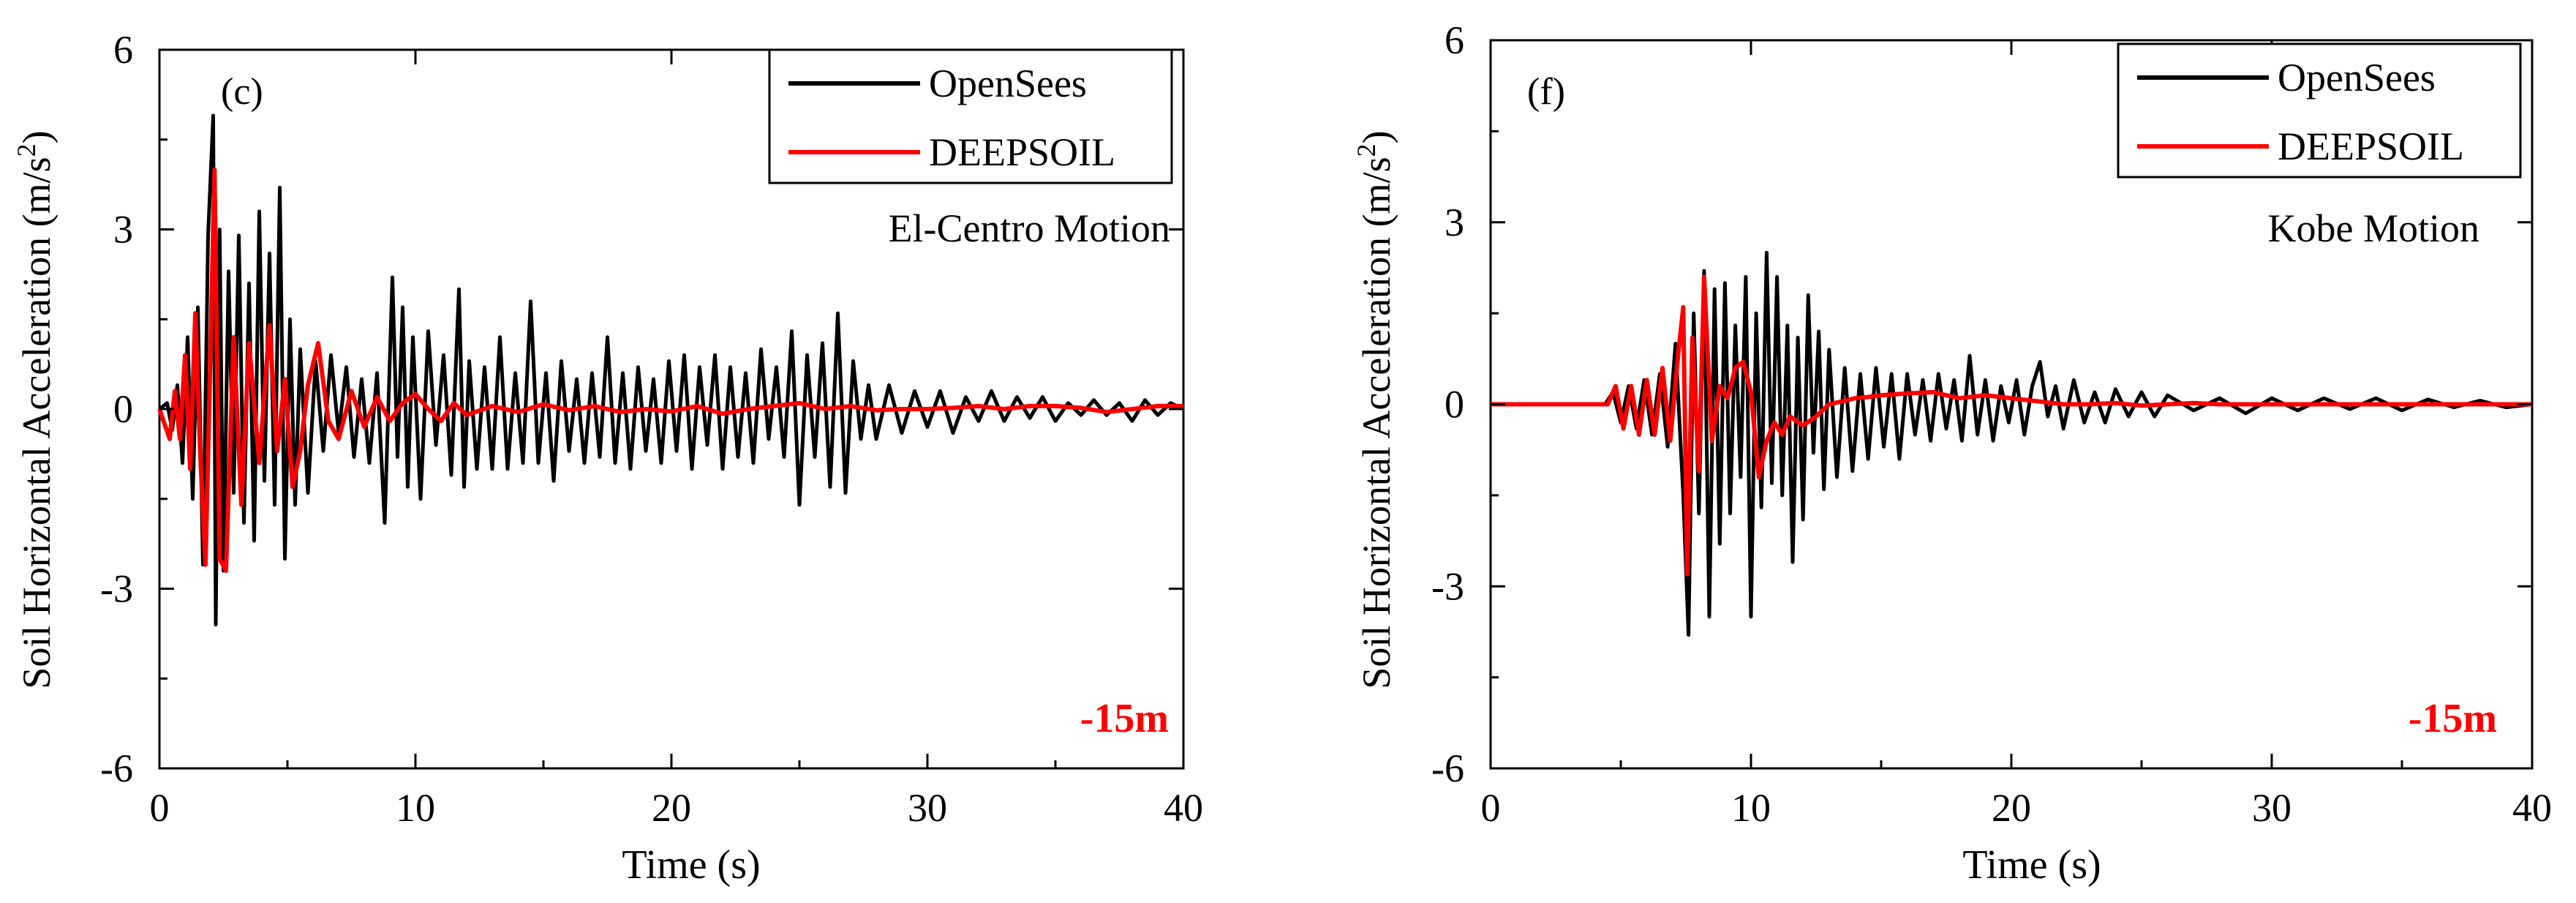 This screenshot has height=903, width=2576. I want to click on panel-label: (f), so click(1546, 92).